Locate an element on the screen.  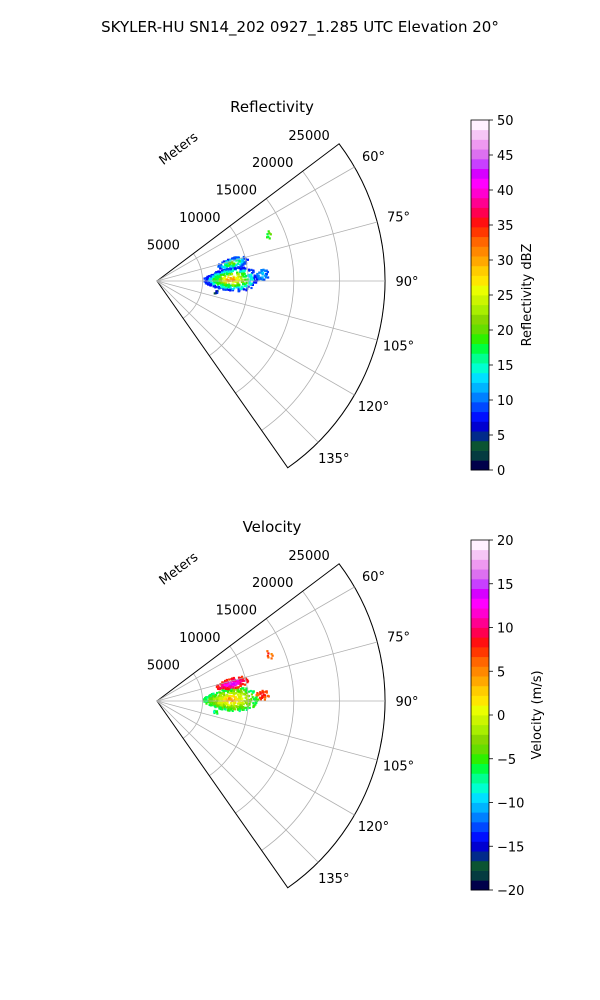
sector-frame is located at coordinates (271, 306).